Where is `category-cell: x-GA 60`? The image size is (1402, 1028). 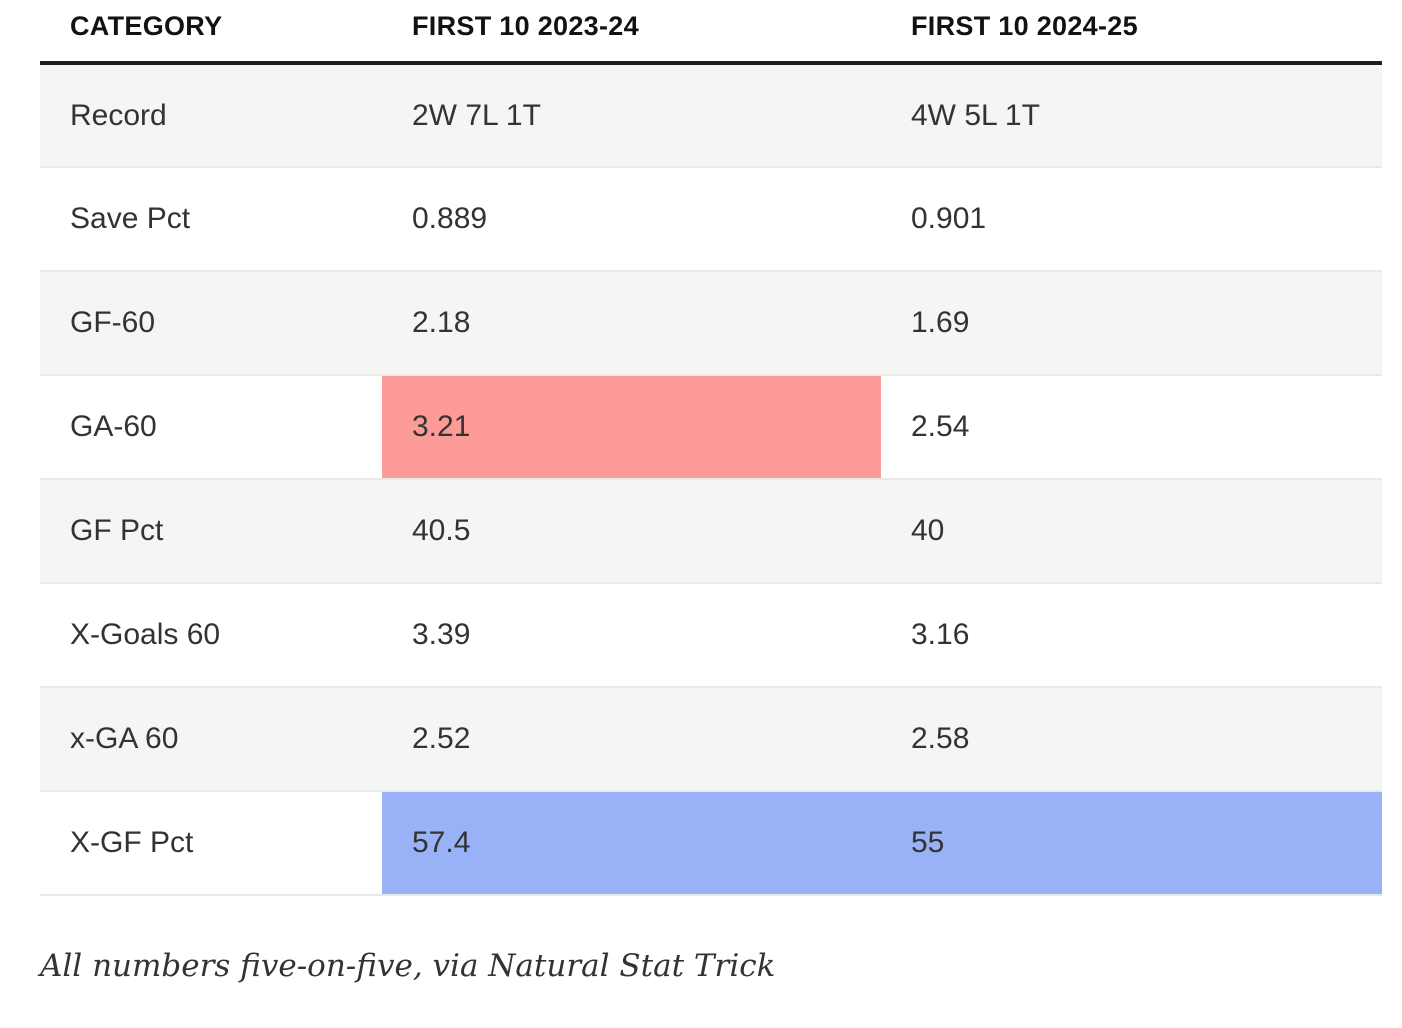 category-cell: x-GA 60 is located at coordinates (211, 739).